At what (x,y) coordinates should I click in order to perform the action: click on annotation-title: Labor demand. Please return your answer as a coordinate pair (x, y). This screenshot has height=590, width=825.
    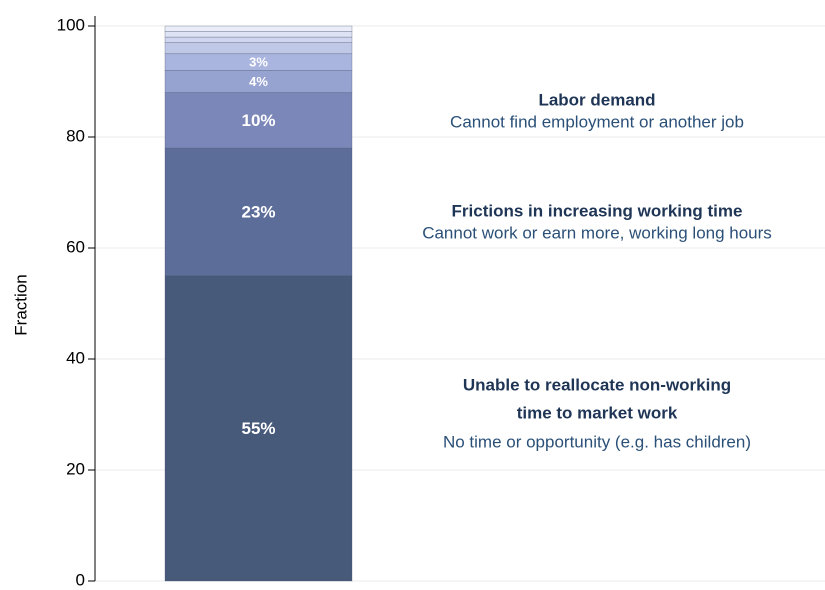
    Looking at the image, I should click on (596, 99).